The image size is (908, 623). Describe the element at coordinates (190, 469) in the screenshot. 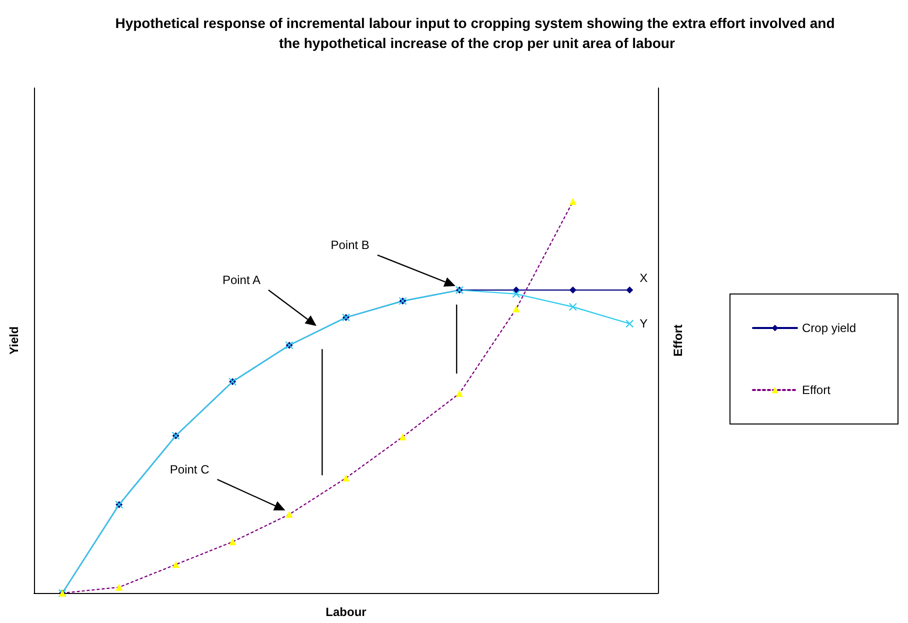

I see `annotation: Point C` at that location.